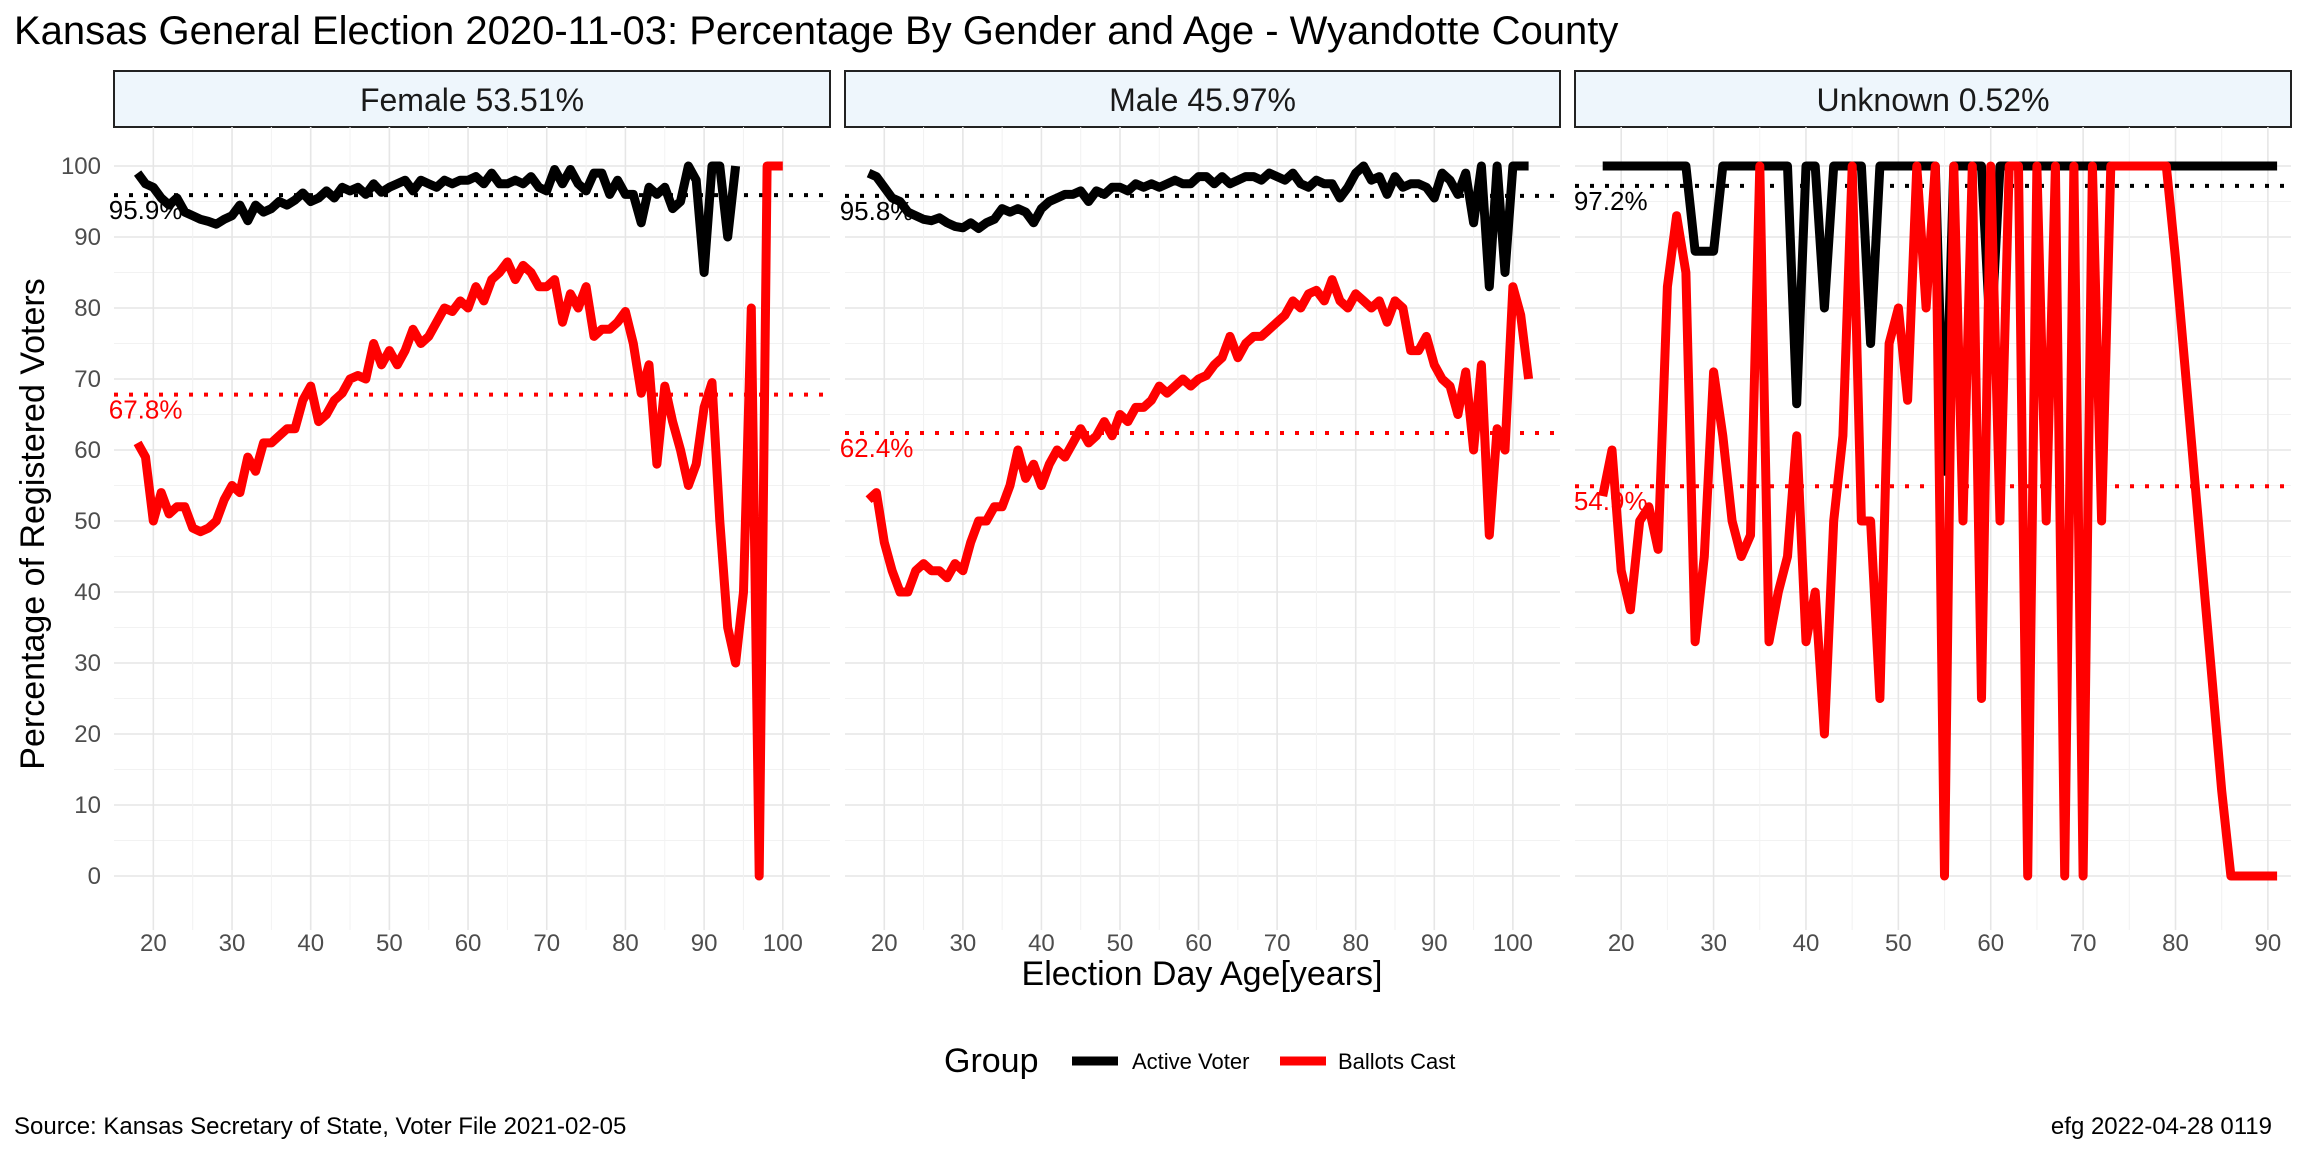 The height and width of the screenshot is (1152, 2304). I want to click on y-tick-label: 50, so click(87, 521).